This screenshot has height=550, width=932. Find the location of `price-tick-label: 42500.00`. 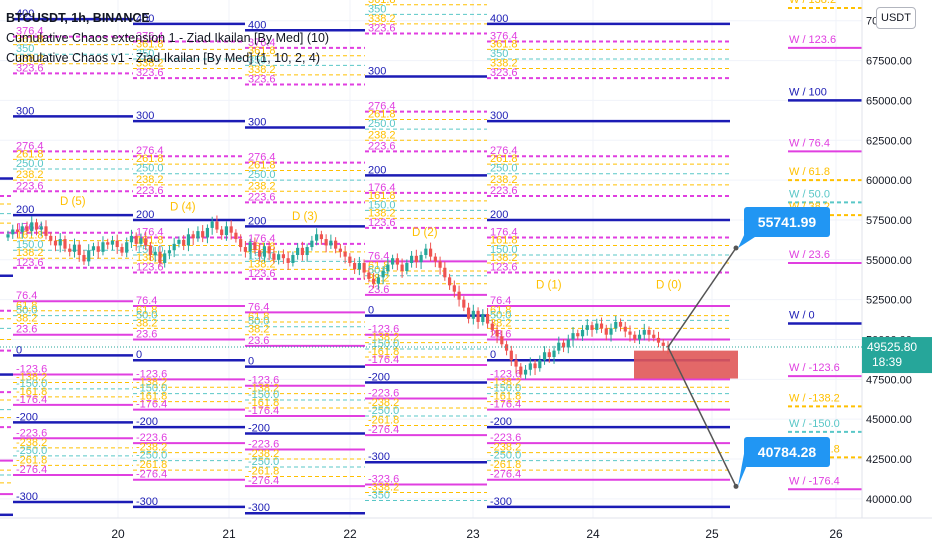

price-tick-label: 42500.00 is located at coordinates (889, 460).